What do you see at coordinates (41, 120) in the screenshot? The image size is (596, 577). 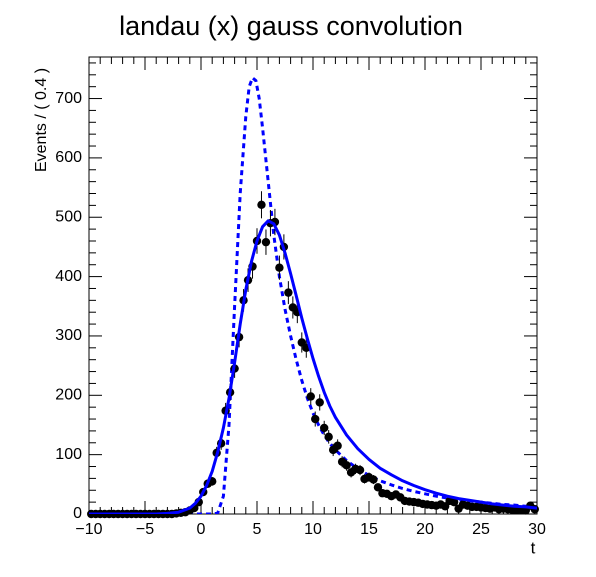 I see `y-axis-label: Events / ( 0.4 )` at bounding box center [41, 120].